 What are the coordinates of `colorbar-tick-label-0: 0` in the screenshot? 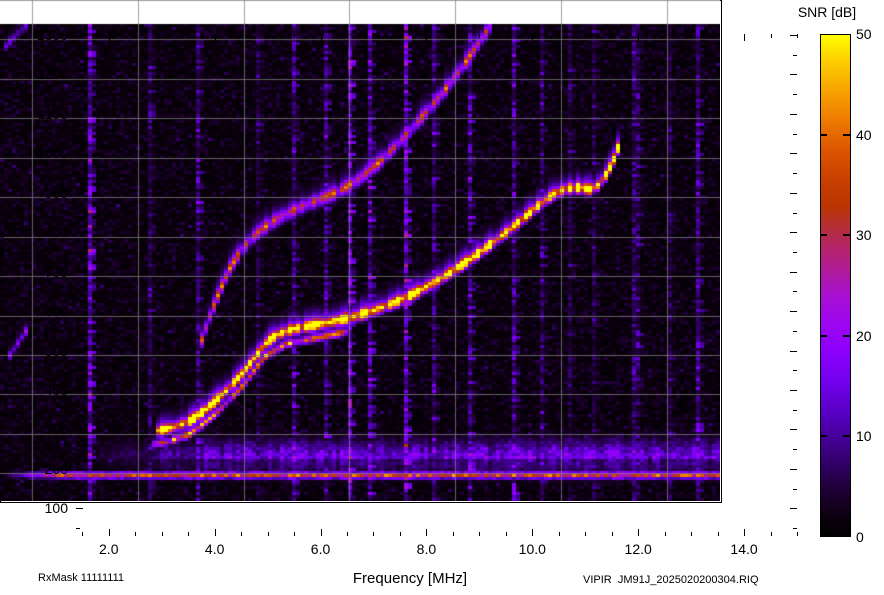 It's located at (860, 537).